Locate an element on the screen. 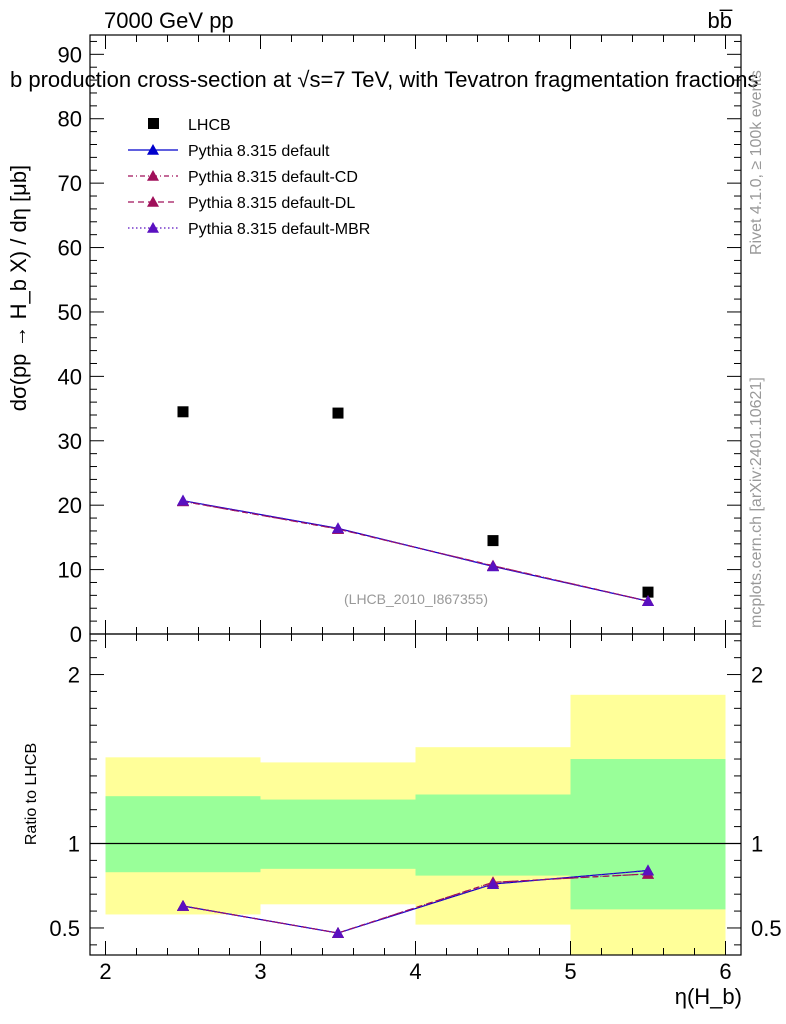  ratio-y-tick-label-right: 2 is located at coordinates (757, 675).